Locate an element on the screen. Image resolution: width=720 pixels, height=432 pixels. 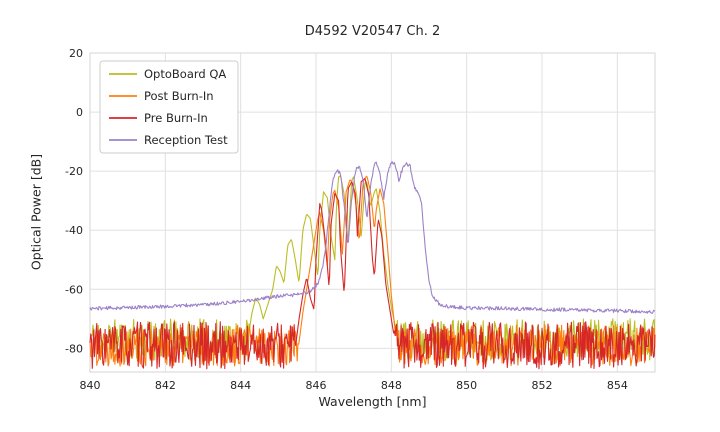
svg-text: 846 is located at coordinates (316, 385).